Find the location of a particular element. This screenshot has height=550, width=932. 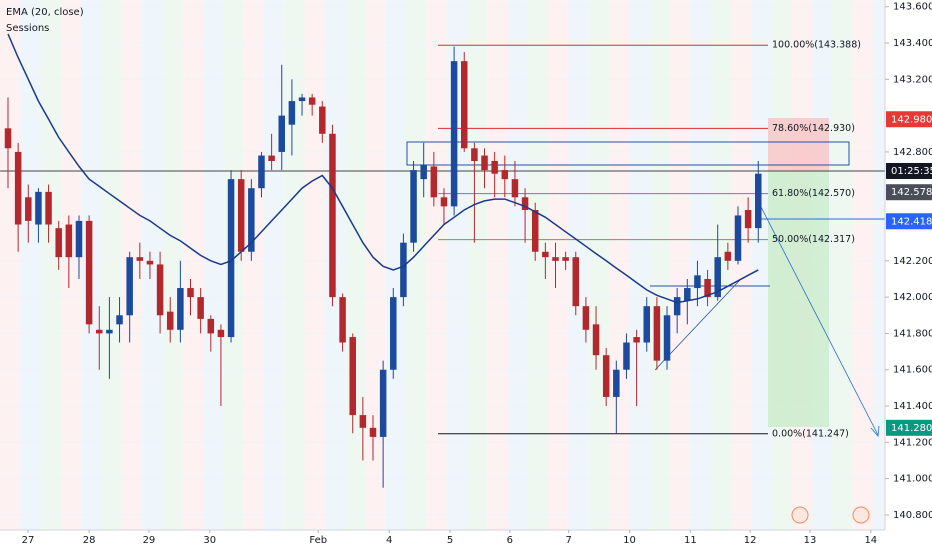

y-tick-label: 140.800 is located at coordinates (912, 515).